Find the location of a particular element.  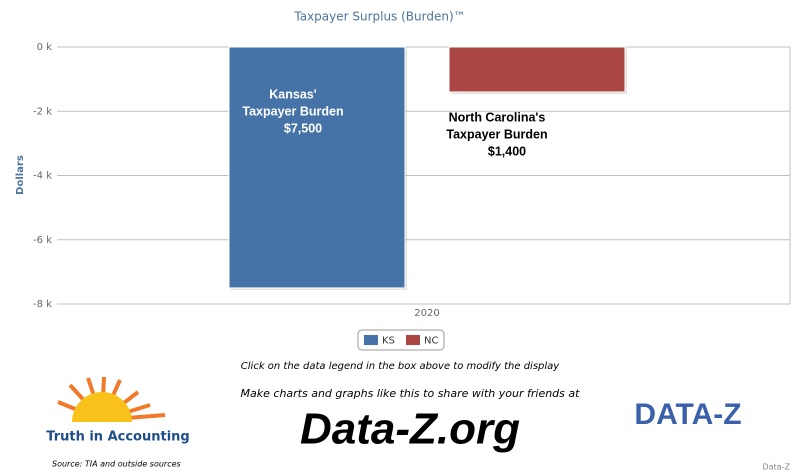

legend-item: KS is located at coordinates (379, 341).